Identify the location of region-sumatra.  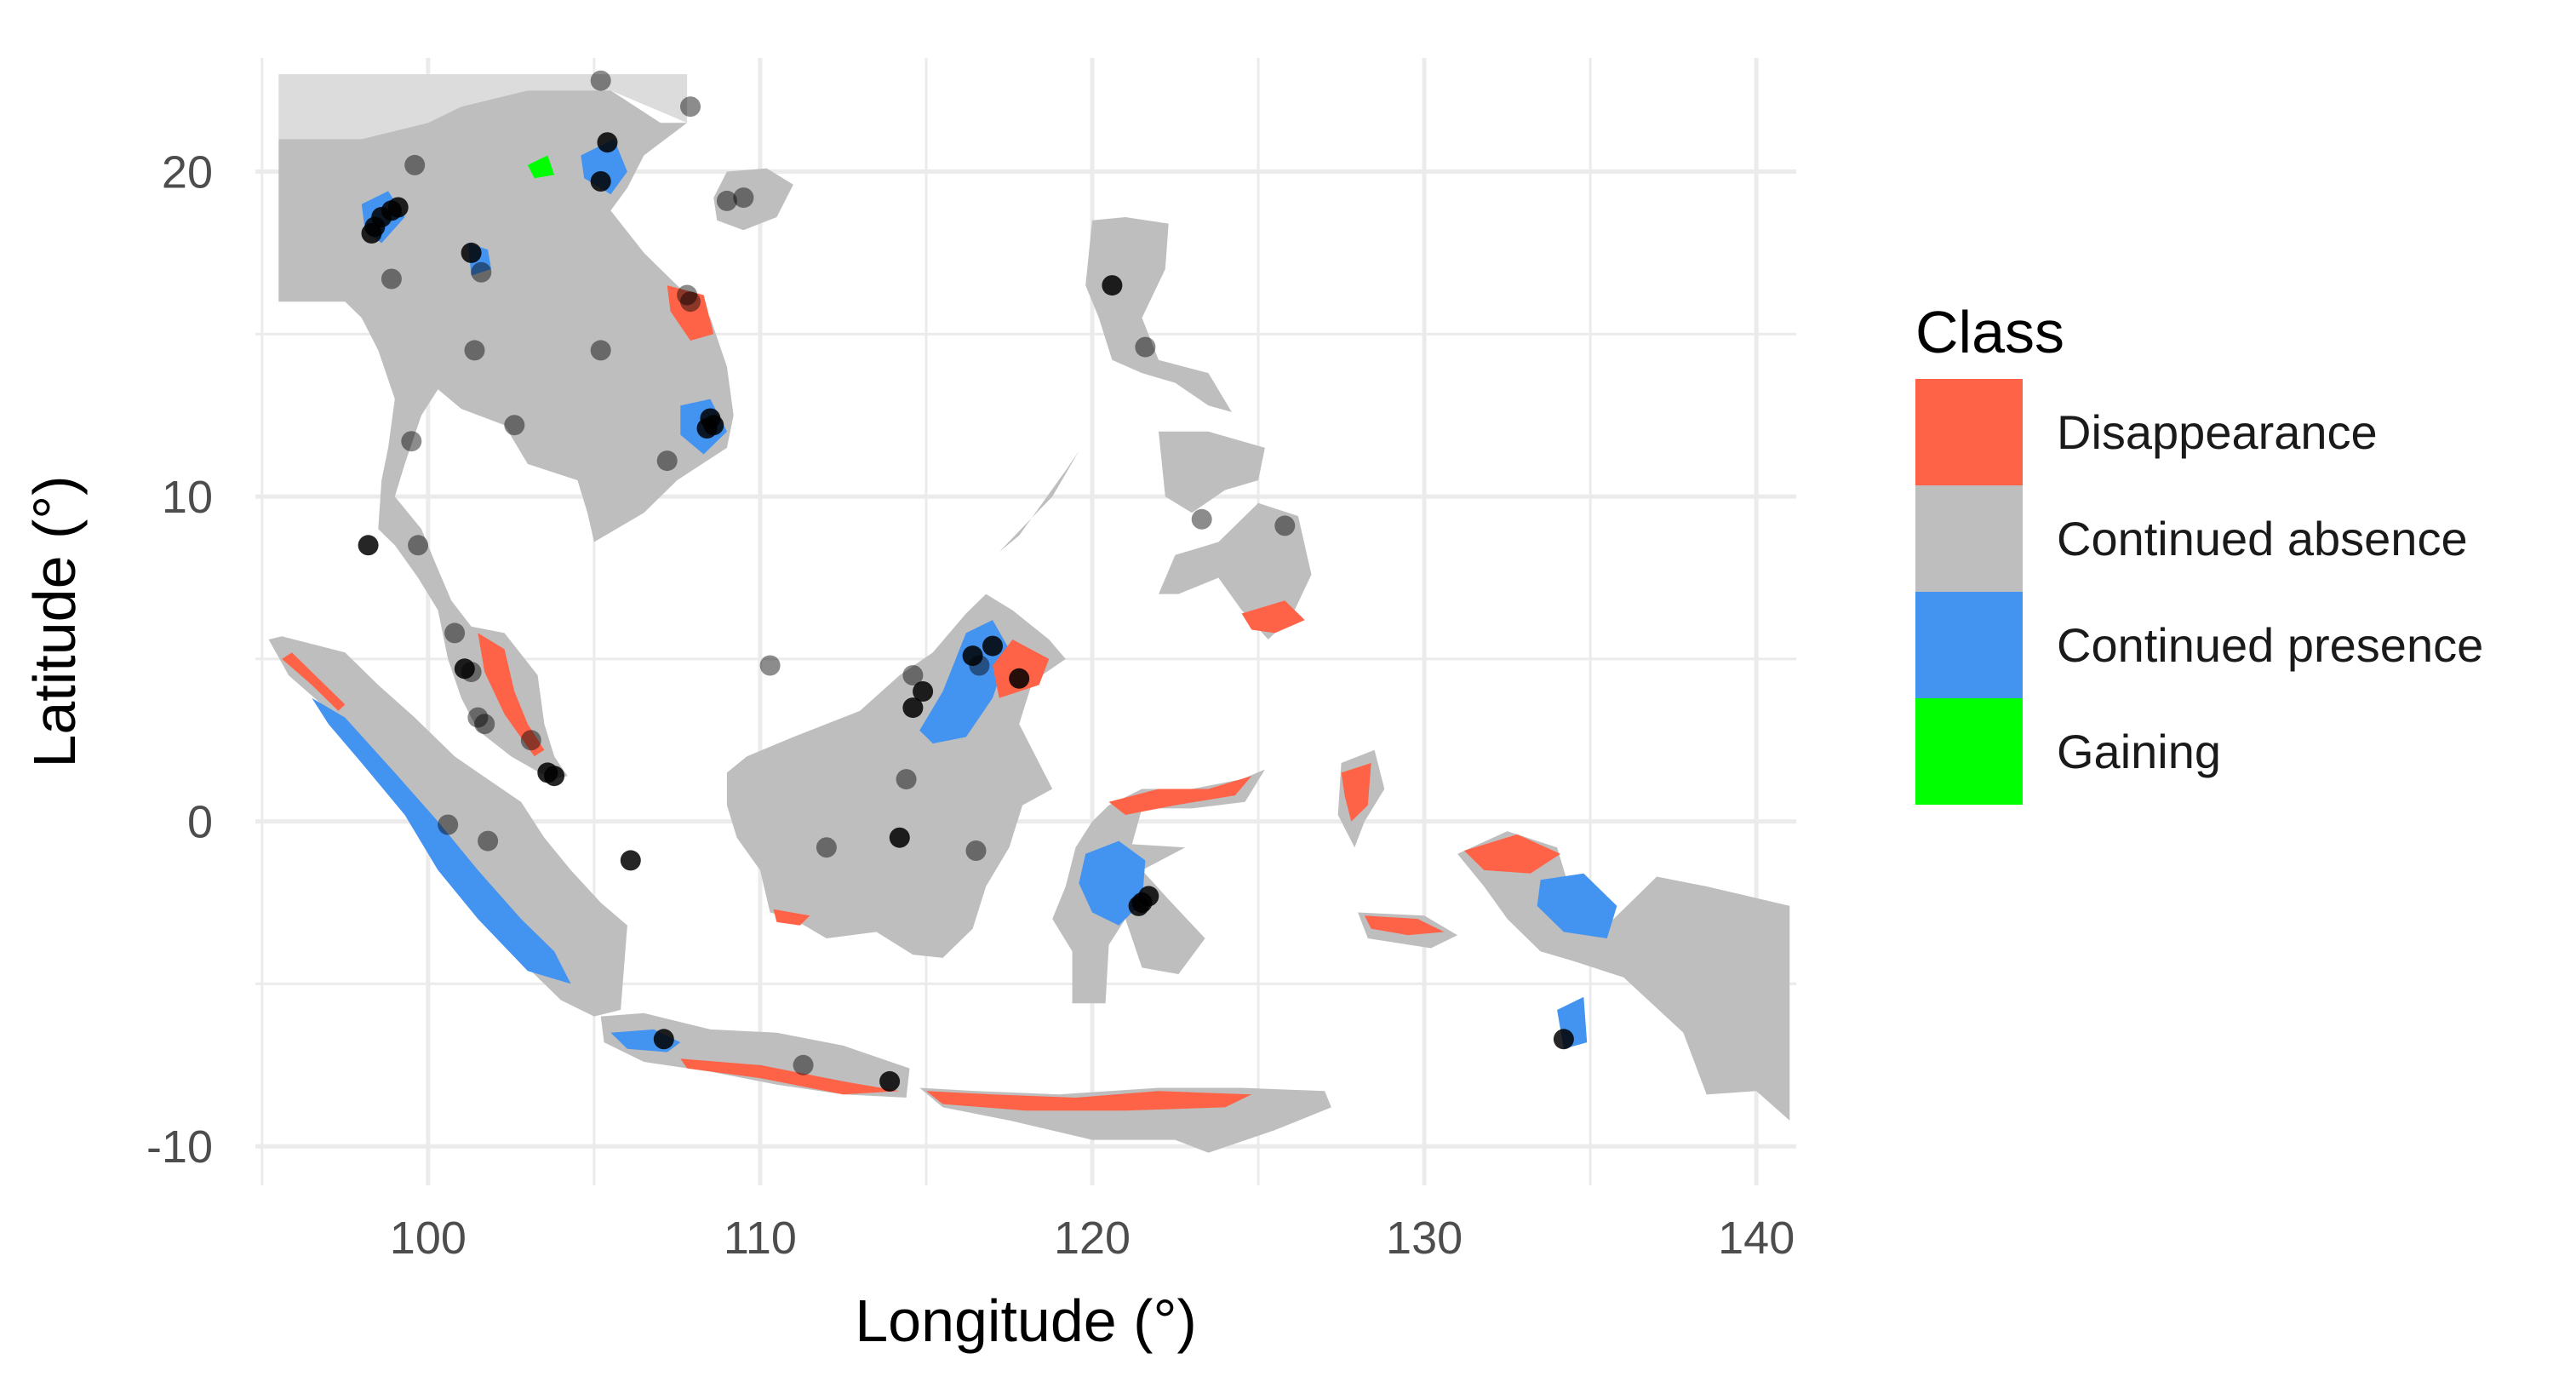
(447, 826).